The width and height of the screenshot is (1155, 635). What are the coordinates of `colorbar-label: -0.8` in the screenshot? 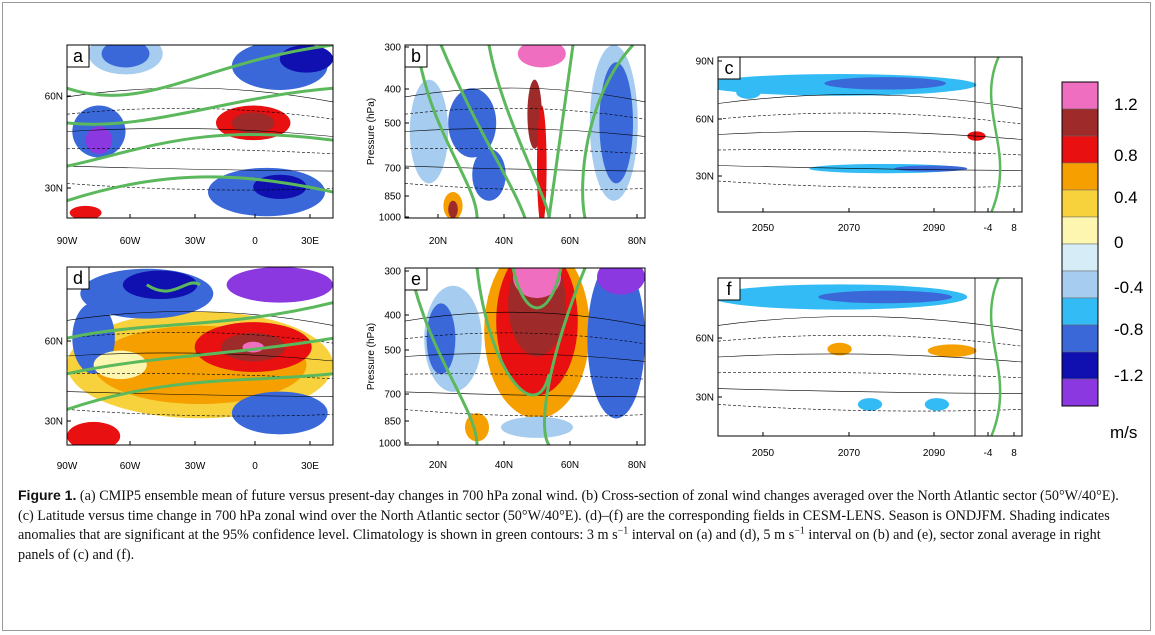 It's located at (1128, 329).